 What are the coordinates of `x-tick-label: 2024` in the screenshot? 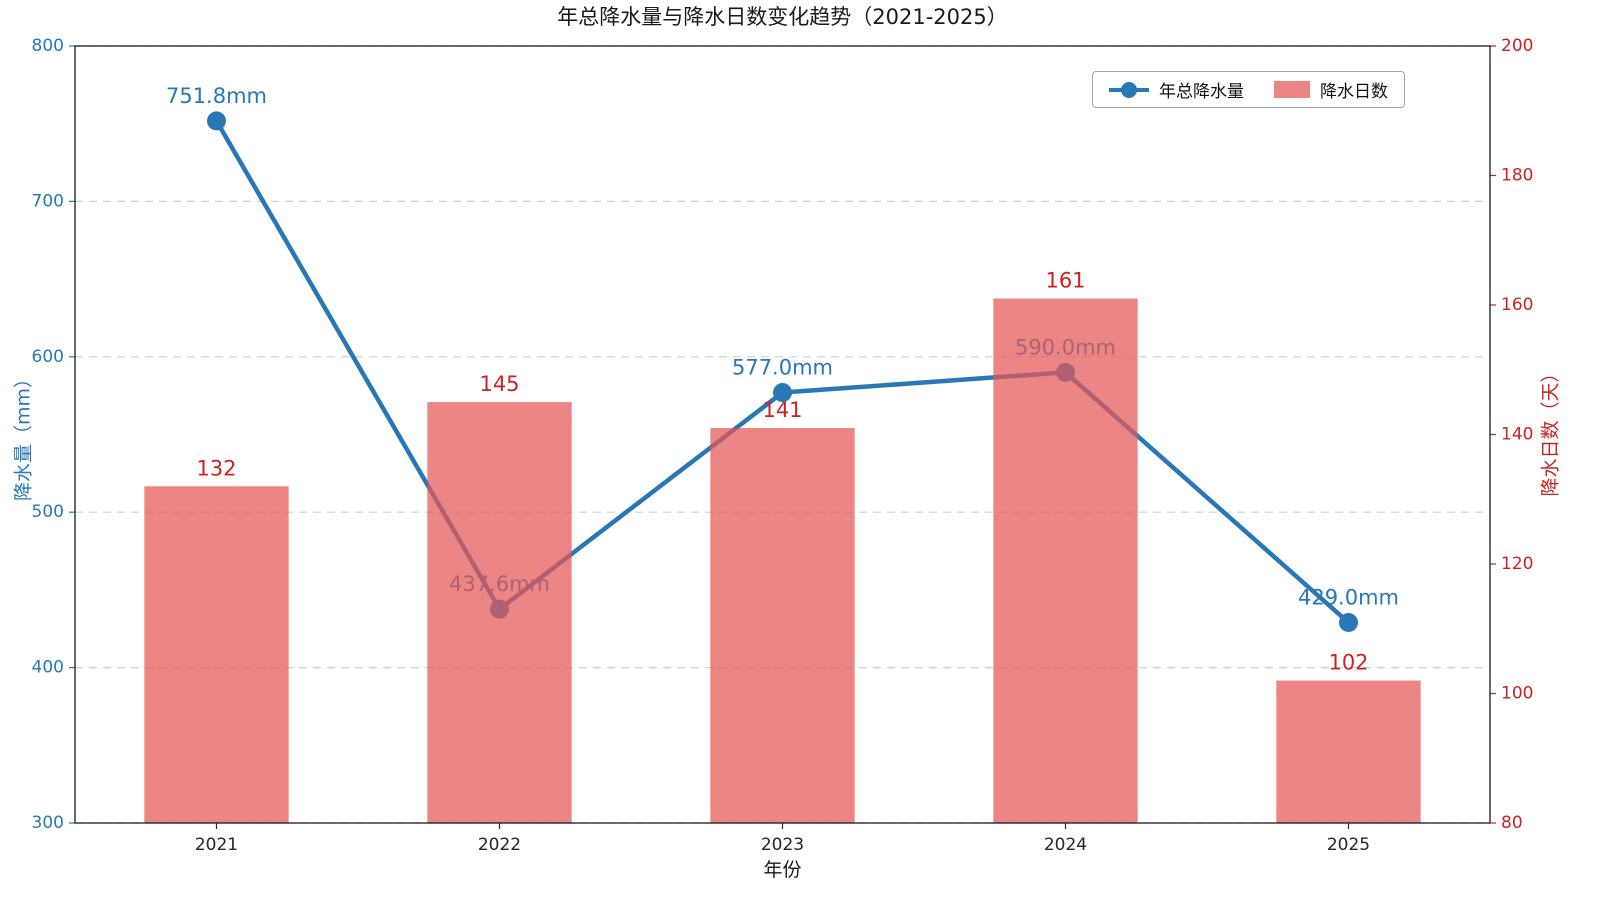 It's located at (1065, 845).